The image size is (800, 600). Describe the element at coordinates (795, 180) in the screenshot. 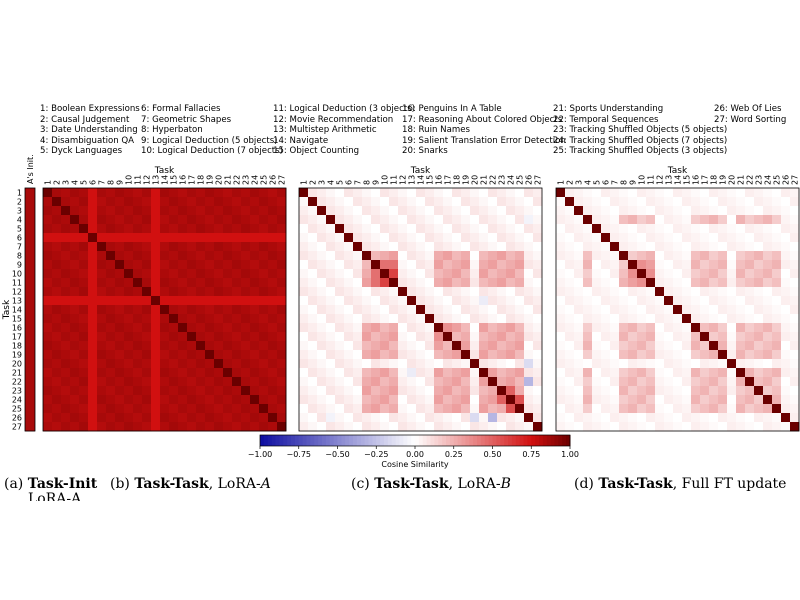

I see `x-tick-label: 27` at that location.